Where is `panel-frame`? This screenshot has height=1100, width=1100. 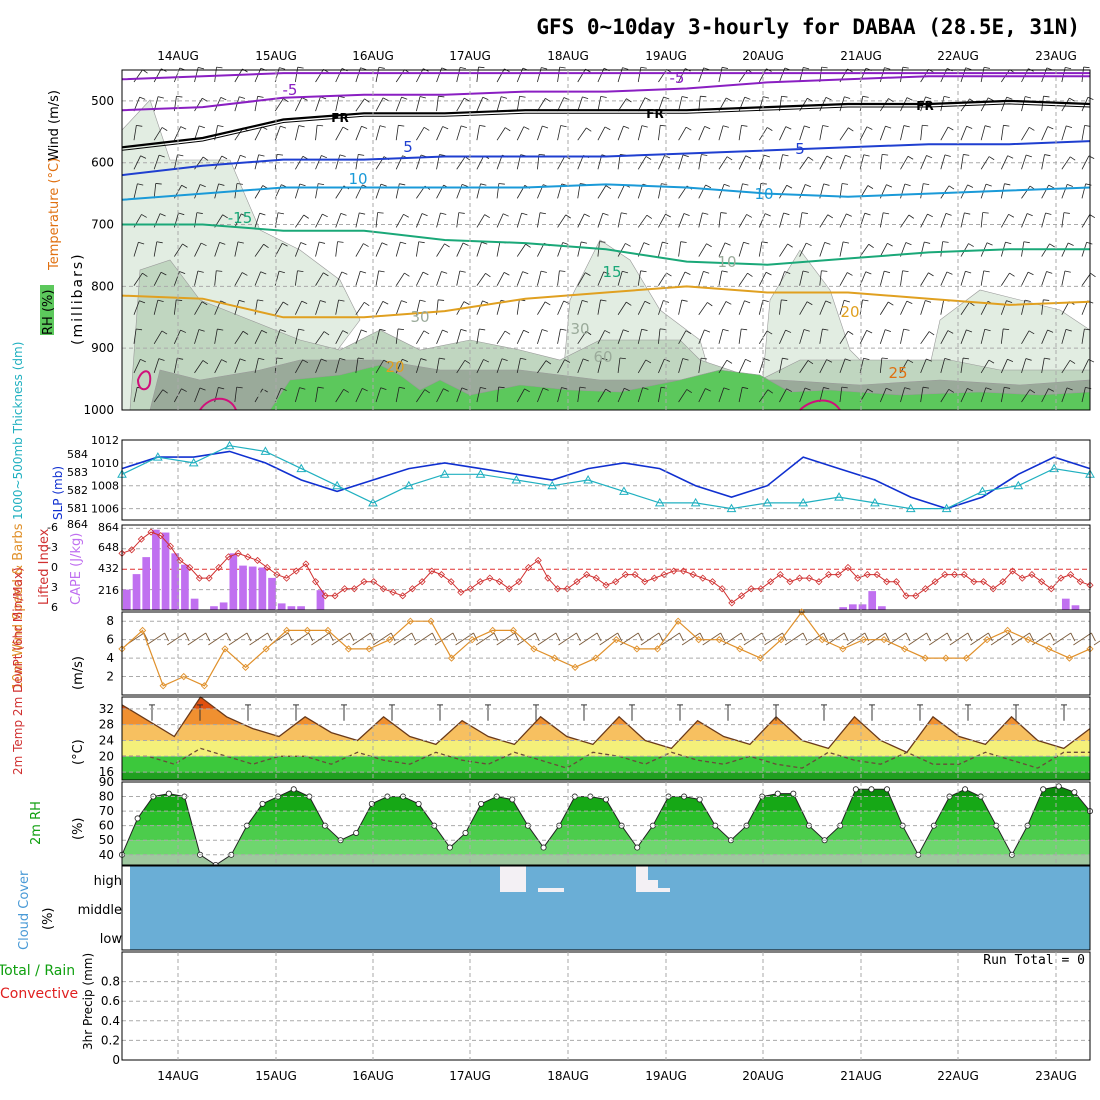 panel-frame is located at coordinates (606, 738).